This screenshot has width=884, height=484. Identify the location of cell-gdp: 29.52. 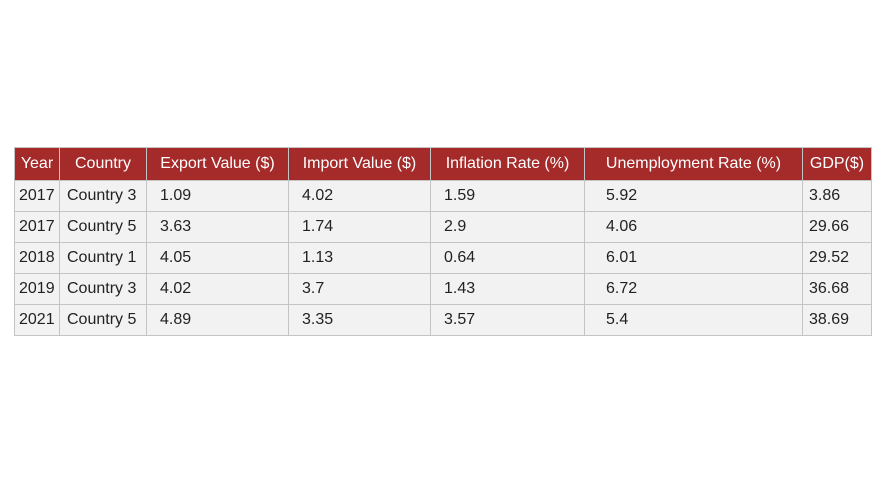
(837, 258).